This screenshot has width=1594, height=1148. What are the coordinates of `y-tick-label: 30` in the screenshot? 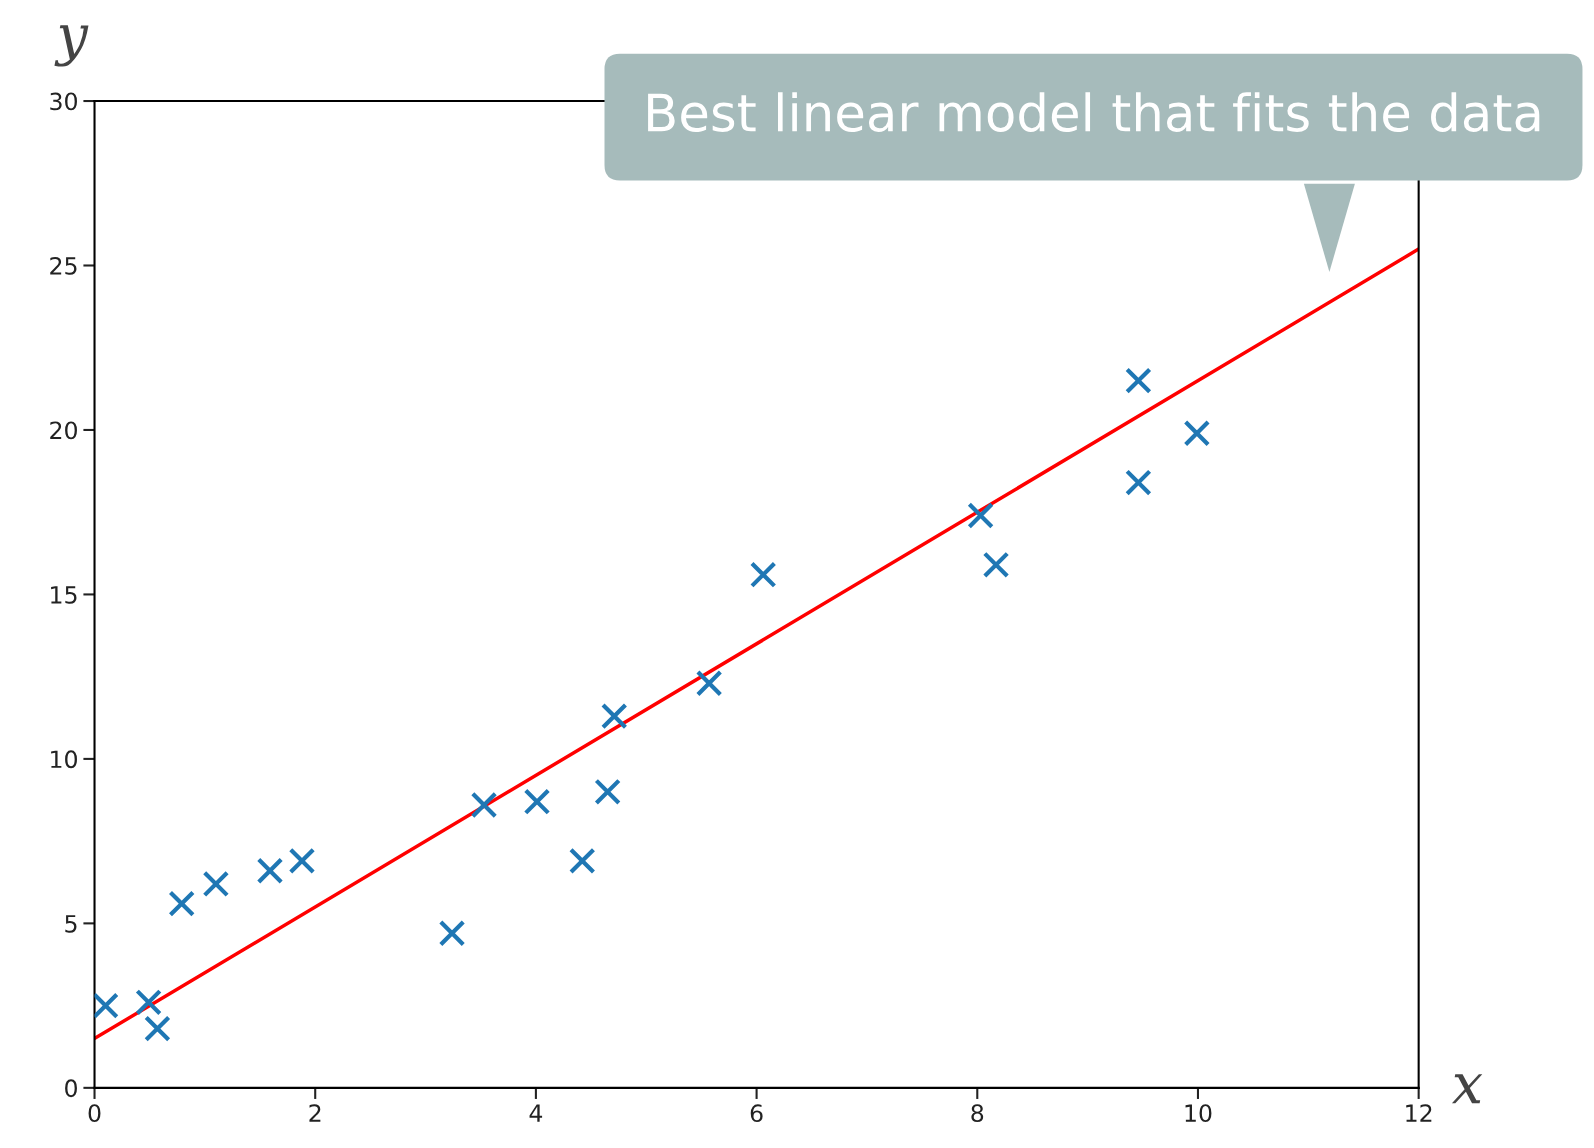 It's located at (63, 101).